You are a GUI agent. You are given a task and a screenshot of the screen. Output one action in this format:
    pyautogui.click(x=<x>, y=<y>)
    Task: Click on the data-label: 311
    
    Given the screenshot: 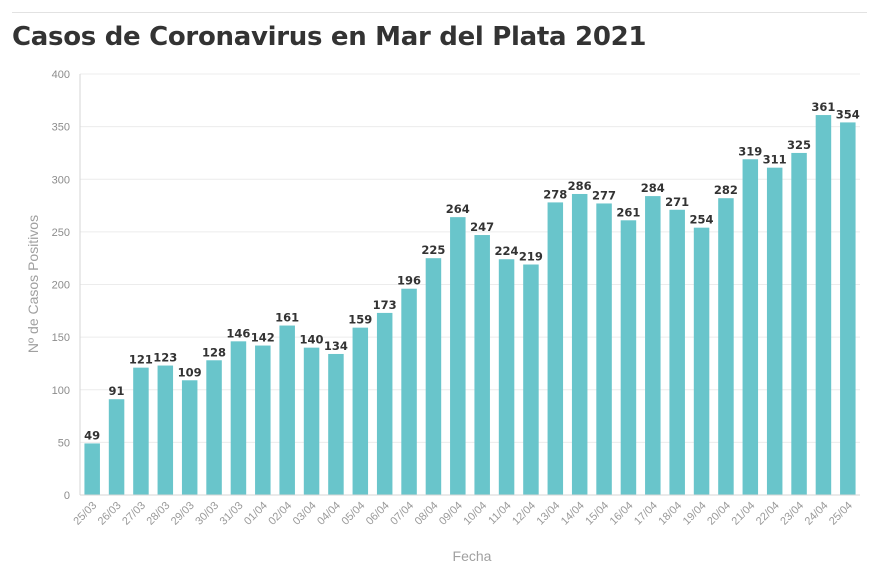 What is the action you would take?
    pyautogui.click(x=775, y=160)
    